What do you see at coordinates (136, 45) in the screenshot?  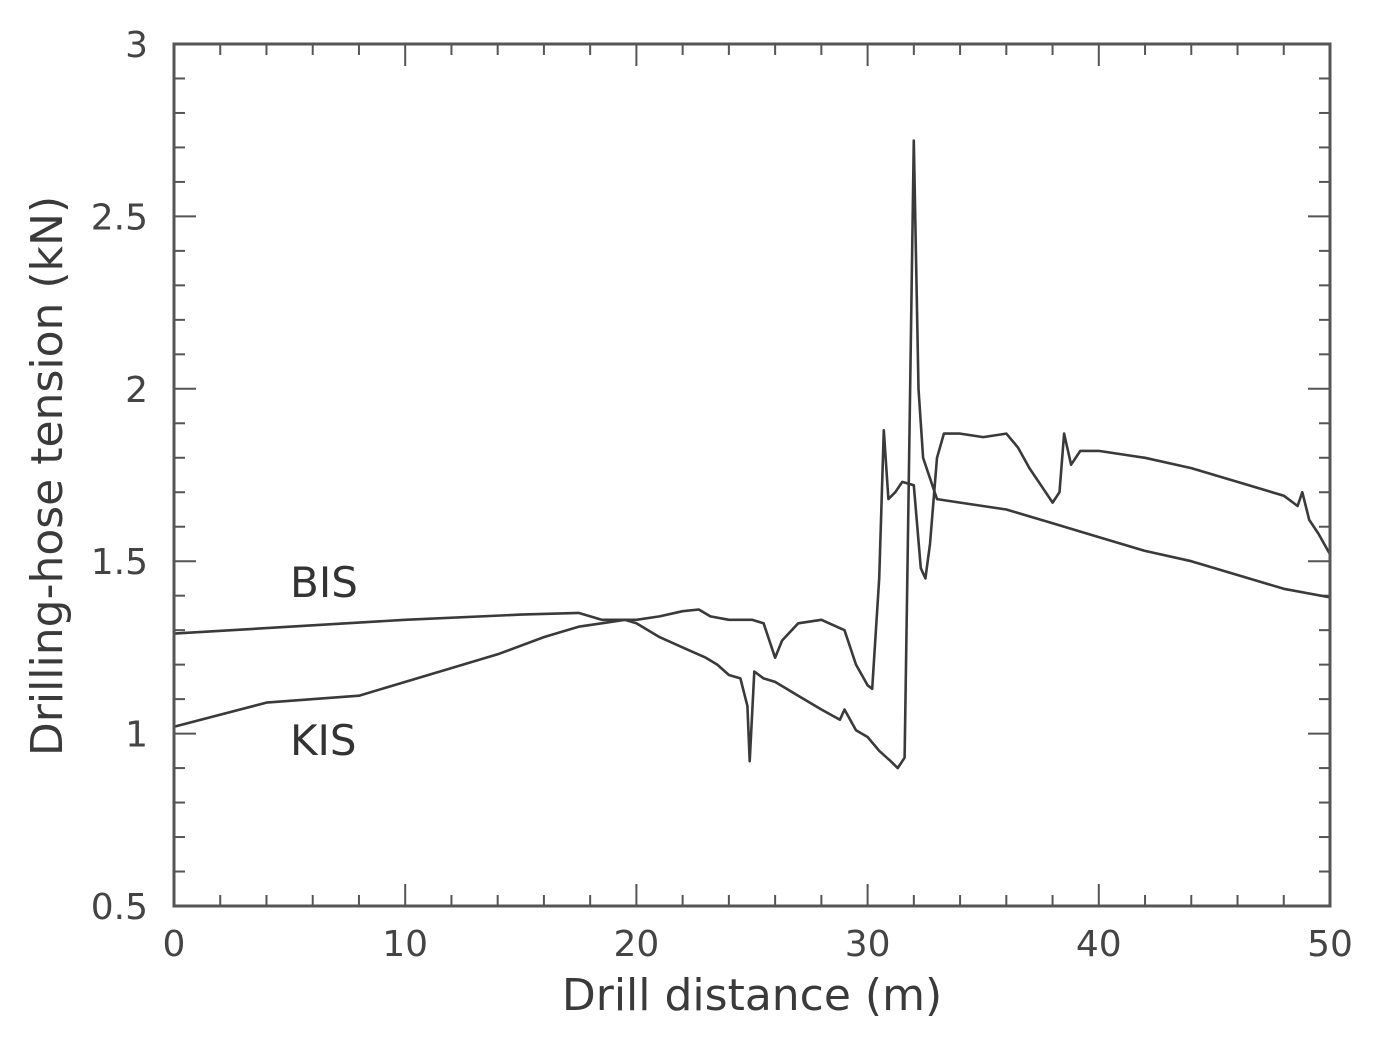 I see `y-tick-label: 3` at bounding box center [136, 45].